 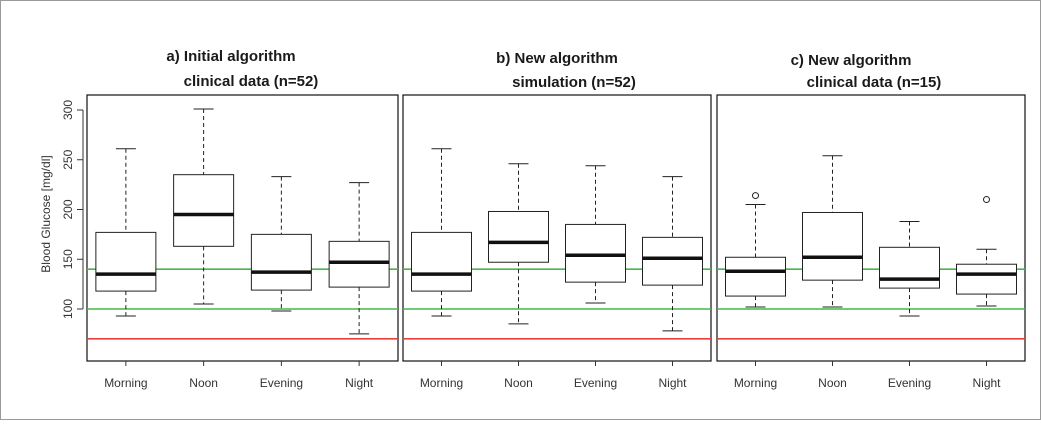 What do you see at coordinates (204, 210) in the screenshot?
I see `box-a-noon-iqr` at bounding box center [204, 210].